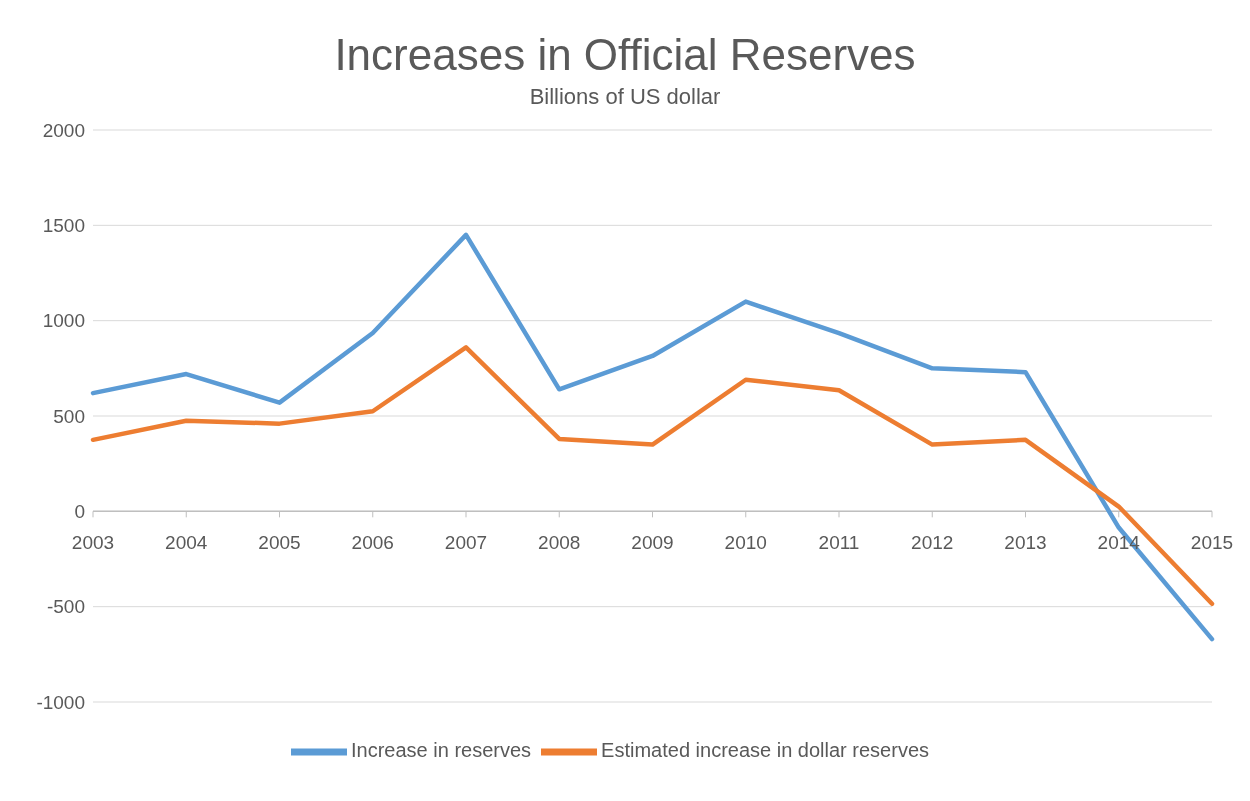 Image resolution: width=1250 pixels, height=801 pixels. Describe the element at coordinates (652, 543) in the screenshot. I see `x-tick-label: 2009` at that location.